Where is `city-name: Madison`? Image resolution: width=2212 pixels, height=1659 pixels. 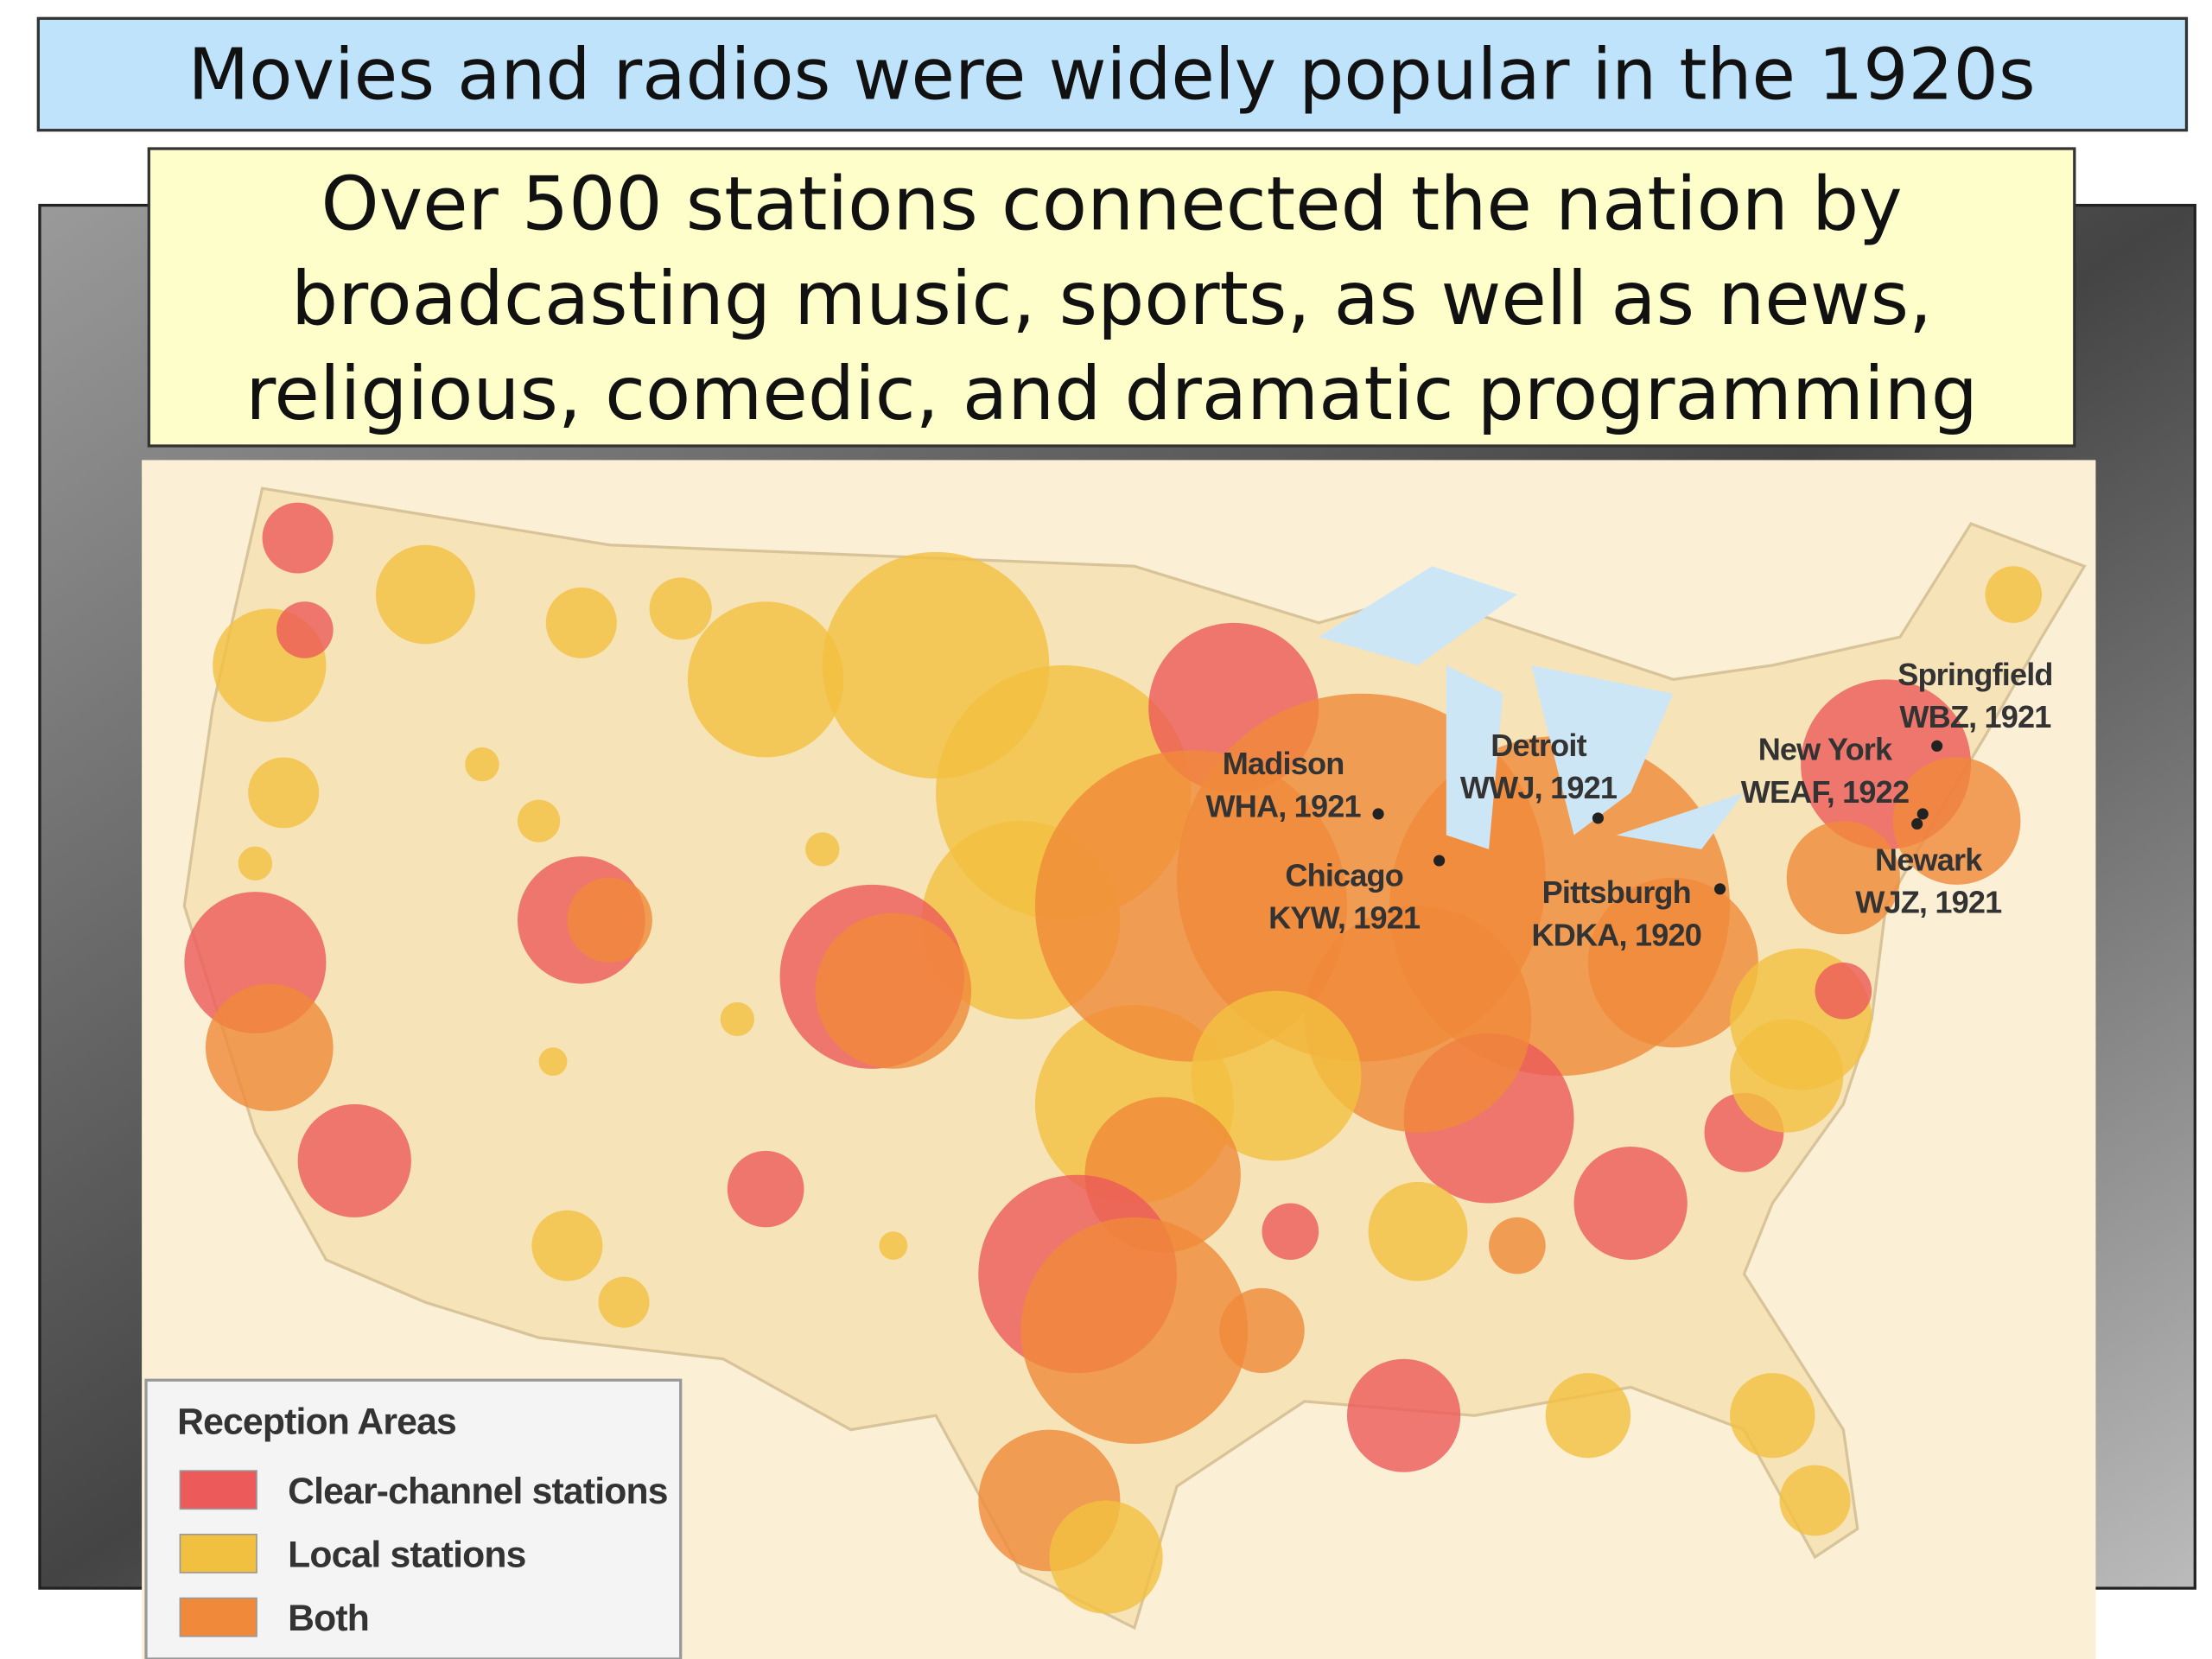
city-name: Madison is located at coordinates (1283, 763).